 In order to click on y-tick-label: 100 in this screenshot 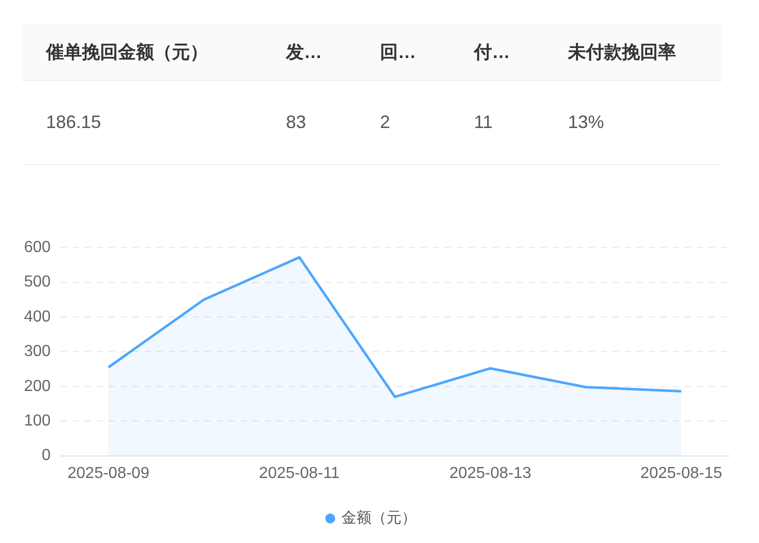, I will do `click(37, 421)`.